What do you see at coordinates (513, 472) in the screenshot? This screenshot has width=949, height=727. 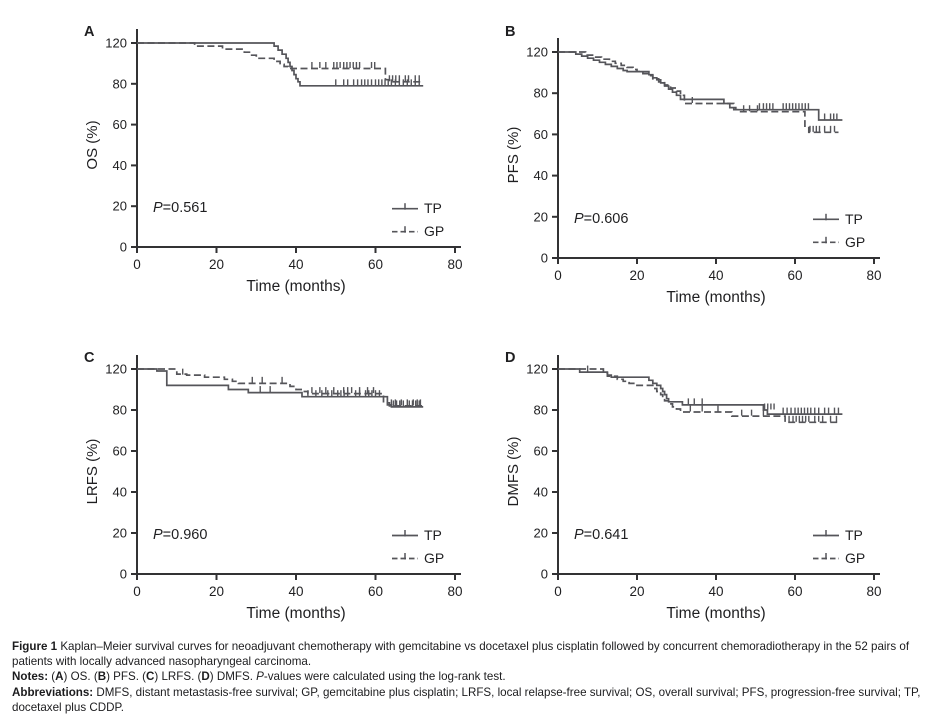 I see `y-axis-title: DMFS (%)` at bounding box center [513, 472].